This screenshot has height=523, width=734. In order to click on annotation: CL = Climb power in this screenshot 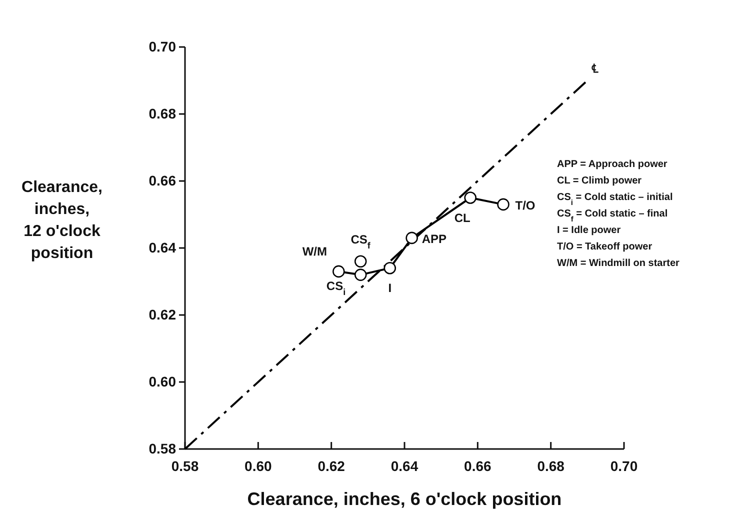, I will do `click(599, 181)`.